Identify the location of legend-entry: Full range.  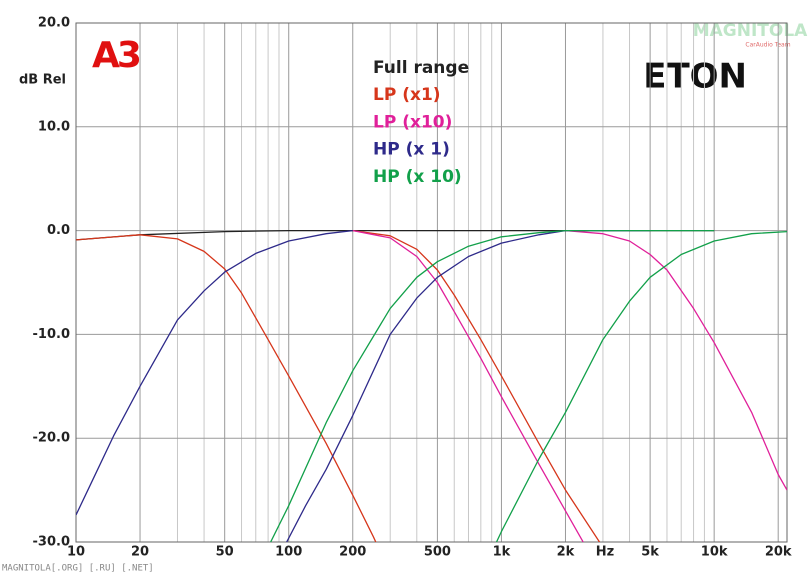
(421, 68).